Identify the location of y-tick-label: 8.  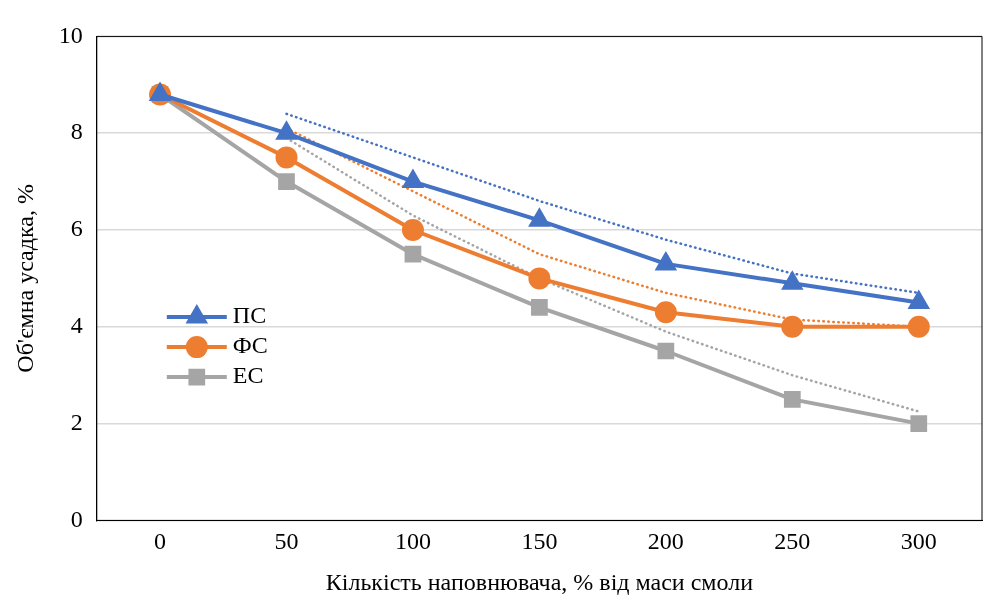
(76, 131).